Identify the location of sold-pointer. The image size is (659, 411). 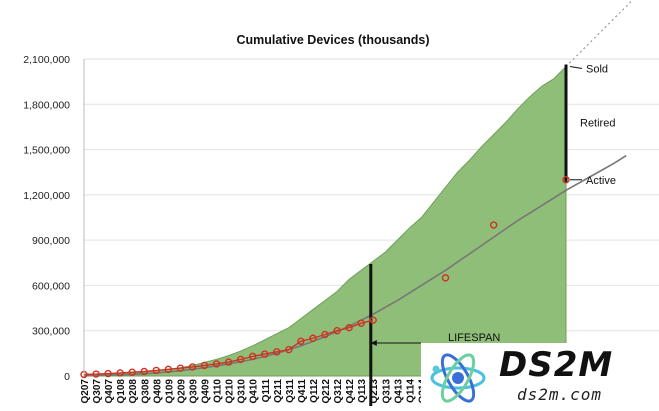
(576, 68).